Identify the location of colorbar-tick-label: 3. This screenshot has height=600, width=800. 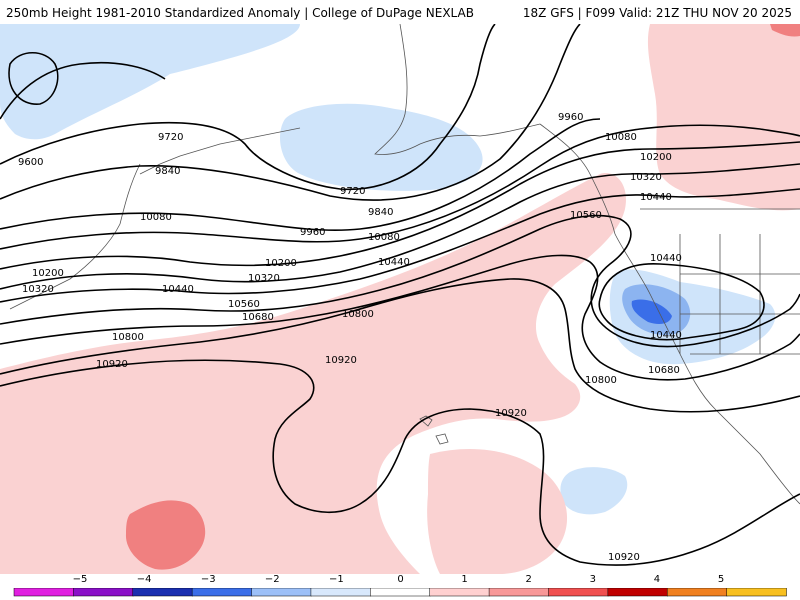
(592, 579).